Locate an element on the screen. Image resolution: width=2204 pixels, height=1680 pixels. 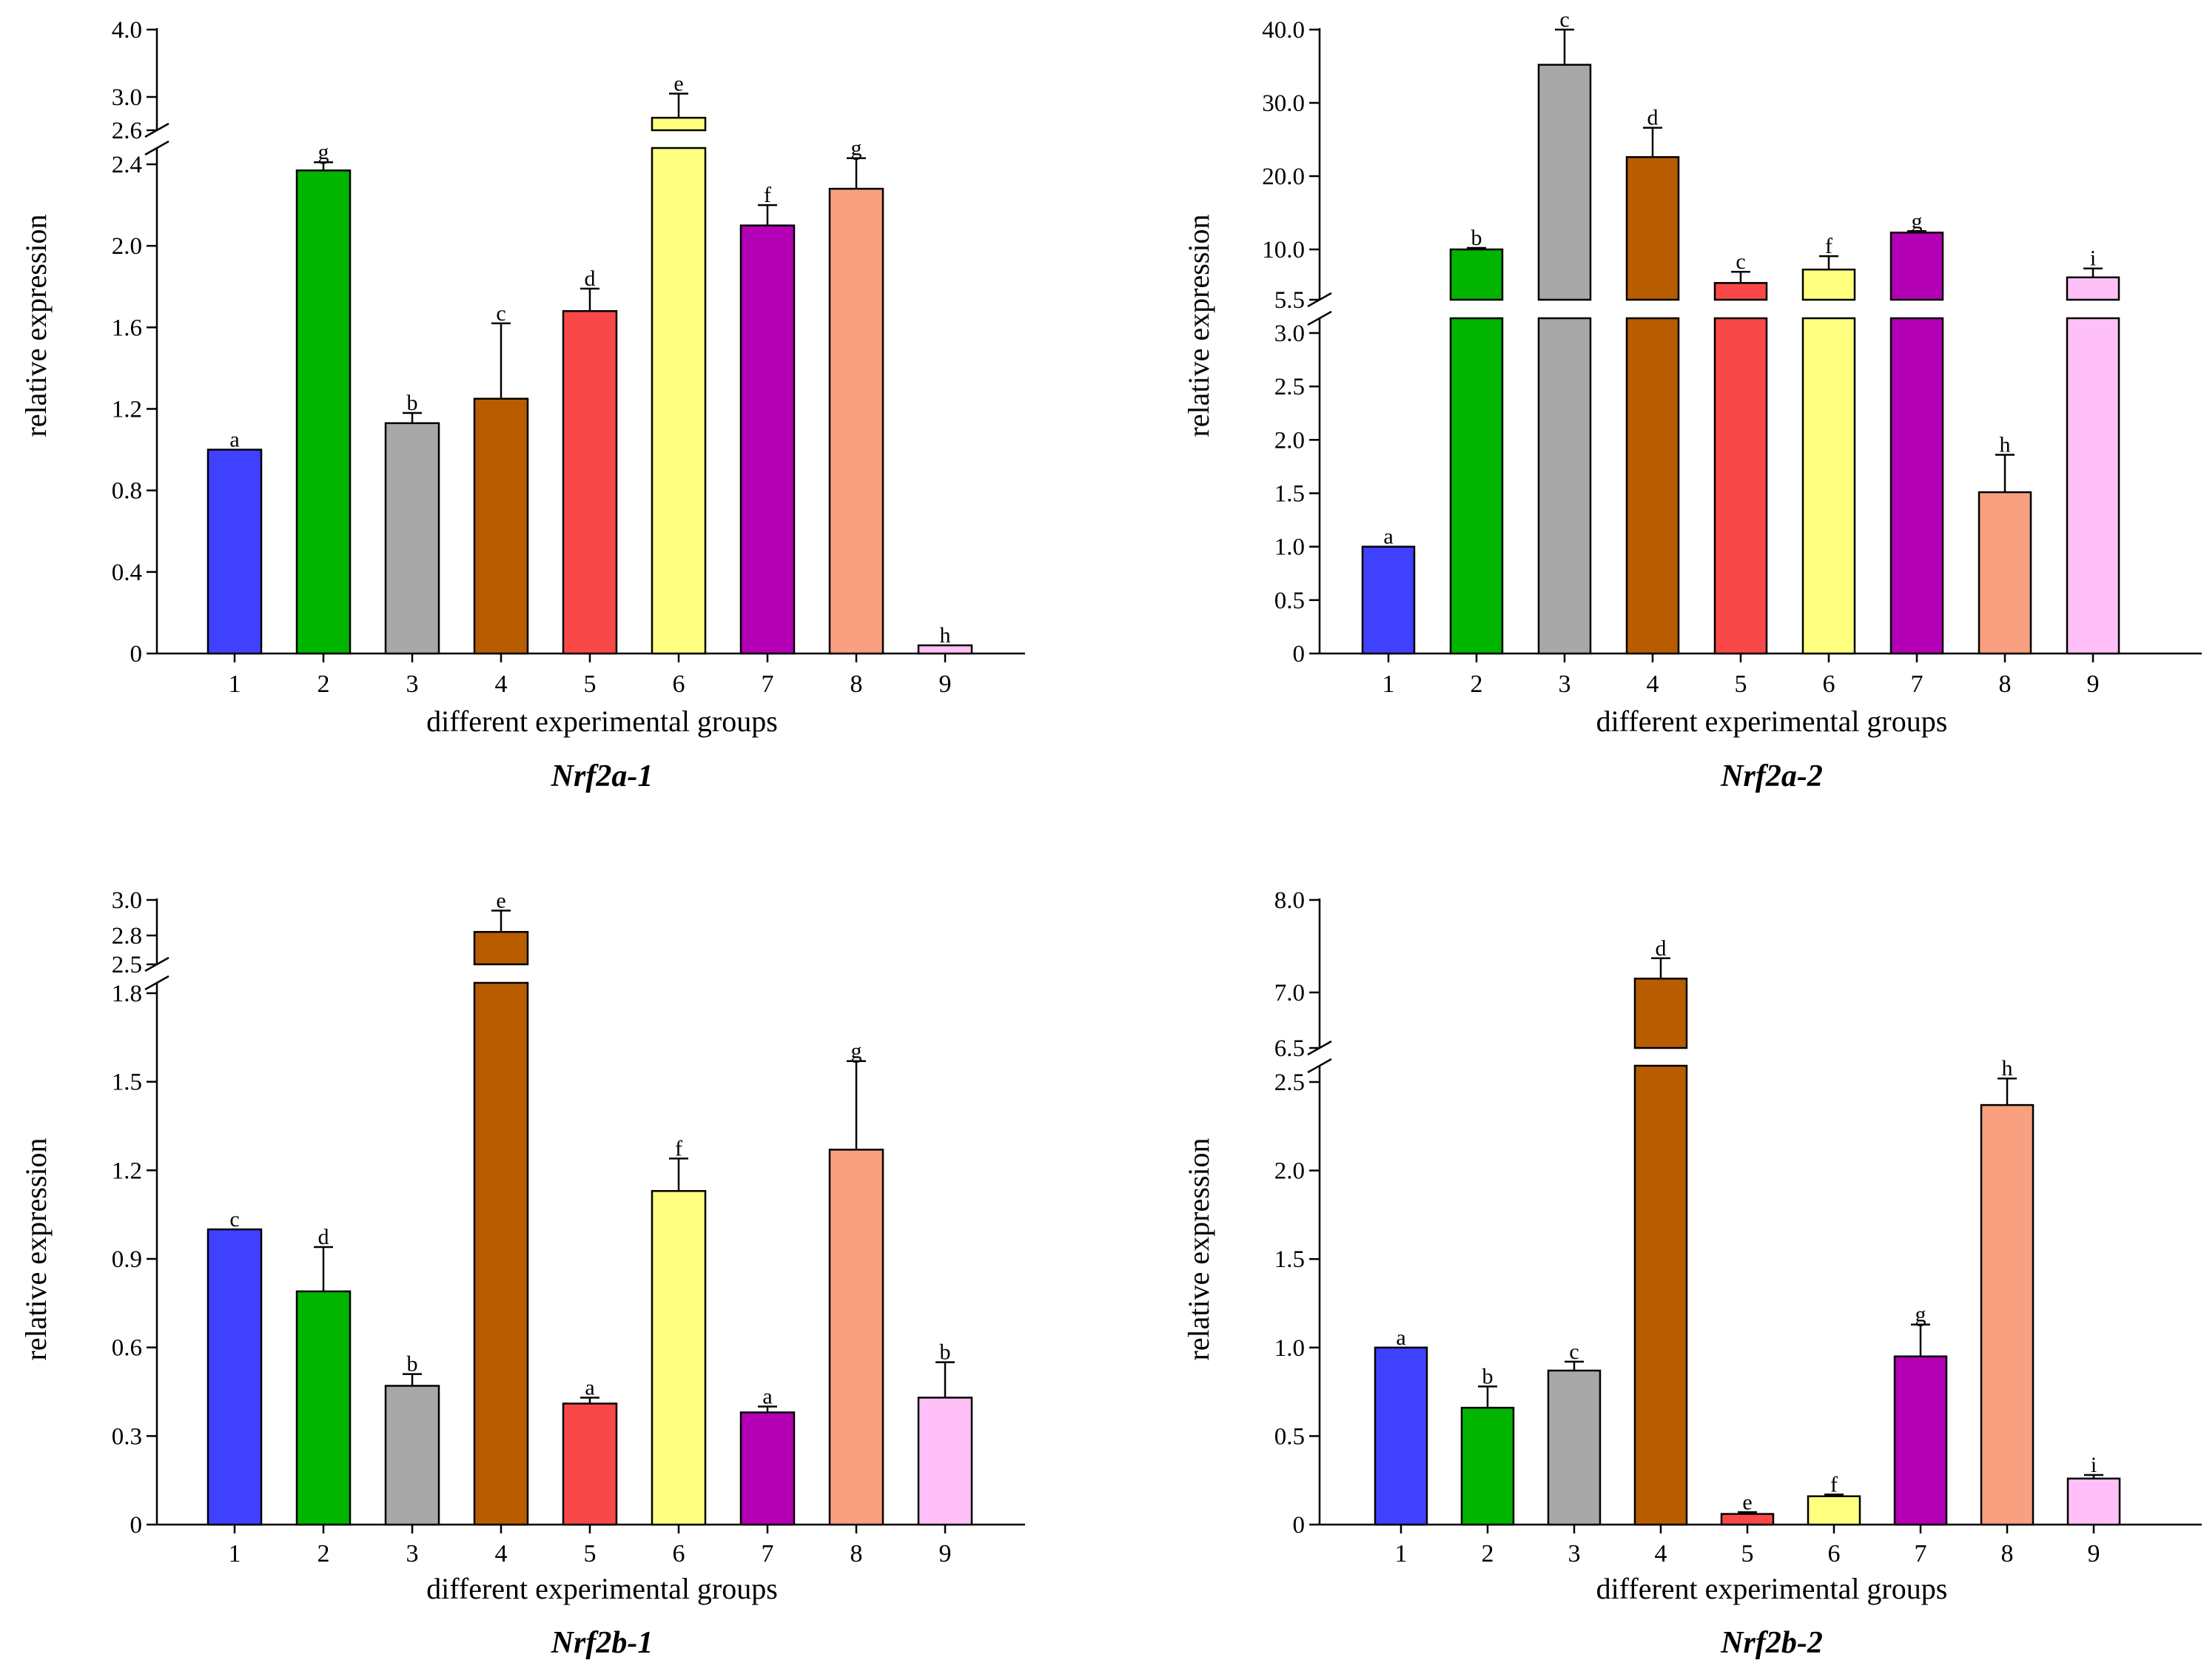
y-tick-label: 4.0 is located at coordinates (127, 30).